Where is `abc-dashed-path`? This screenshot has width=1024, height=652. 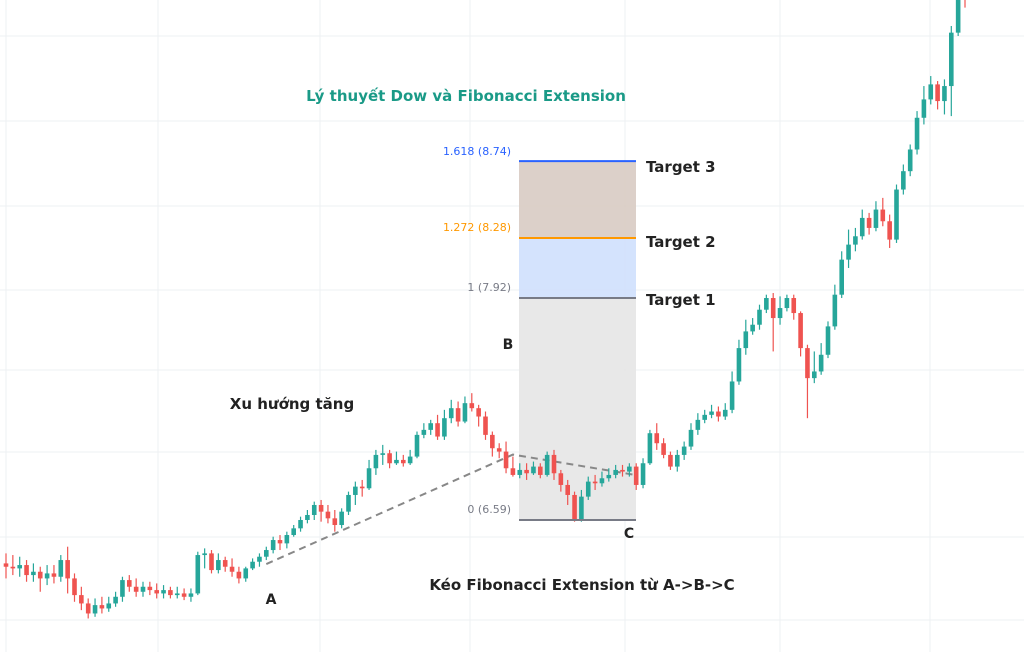
abc-dashed-path is located at coordinates (449, 509).